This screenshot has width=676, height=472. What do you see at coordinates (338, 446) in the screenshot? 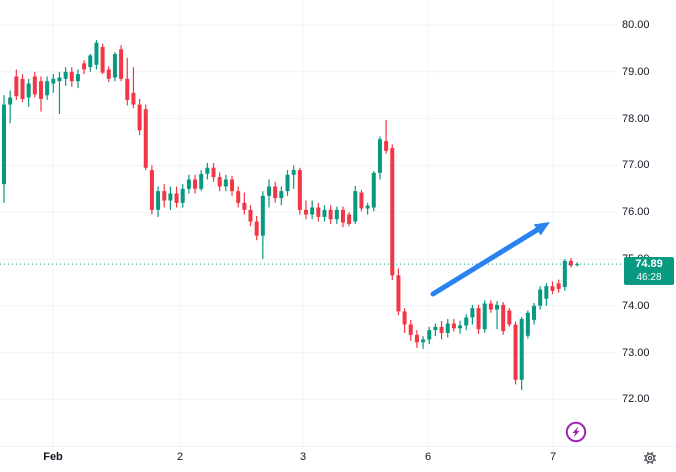
I see `time-axis-separator` at bounding box center [338, 446].